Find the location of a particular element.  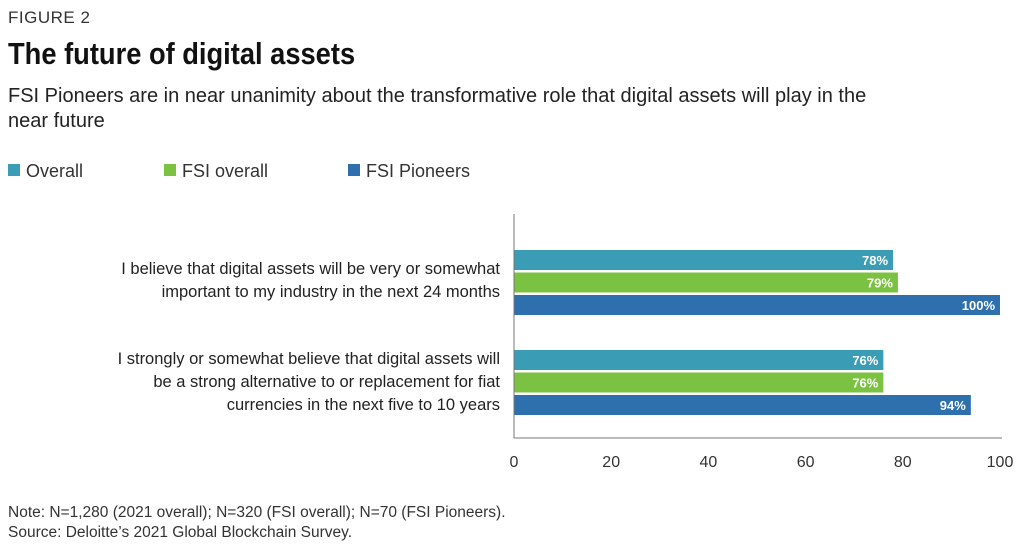

data-label-2-fsi-overall: 76% is located at coordinates (865, 383).